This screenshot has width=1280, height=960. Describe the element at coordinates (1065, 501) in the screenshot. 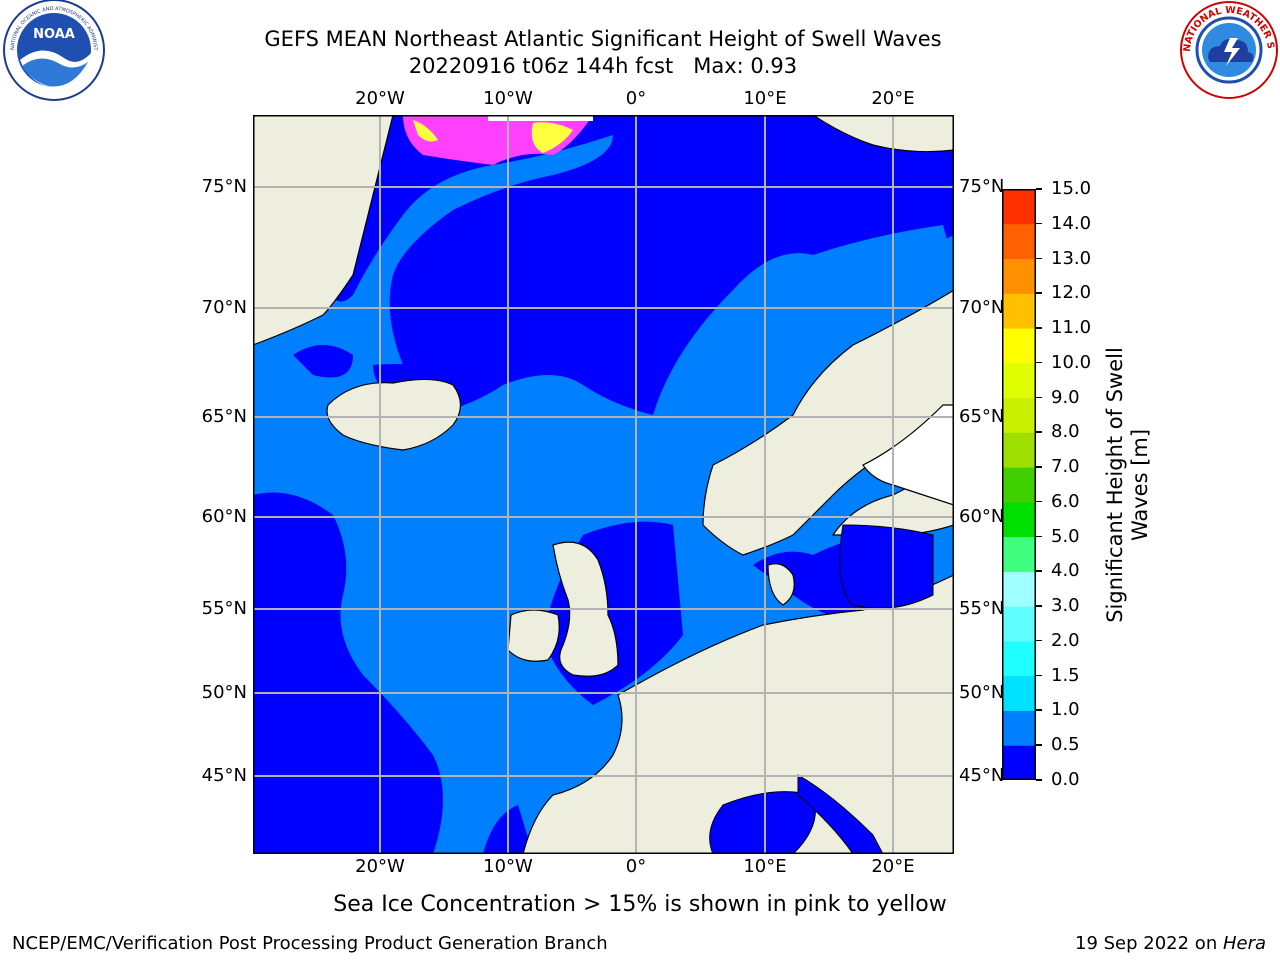

I see `colorbar-tick-label: 6.0` at that location.